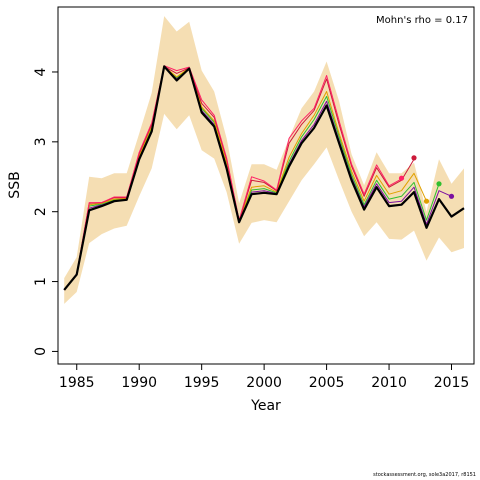  Describe the element at coordinates (422, 20) in the screenshot. I see `annotation-mohns-rho: Mohn's rho = 0.17` at that location.